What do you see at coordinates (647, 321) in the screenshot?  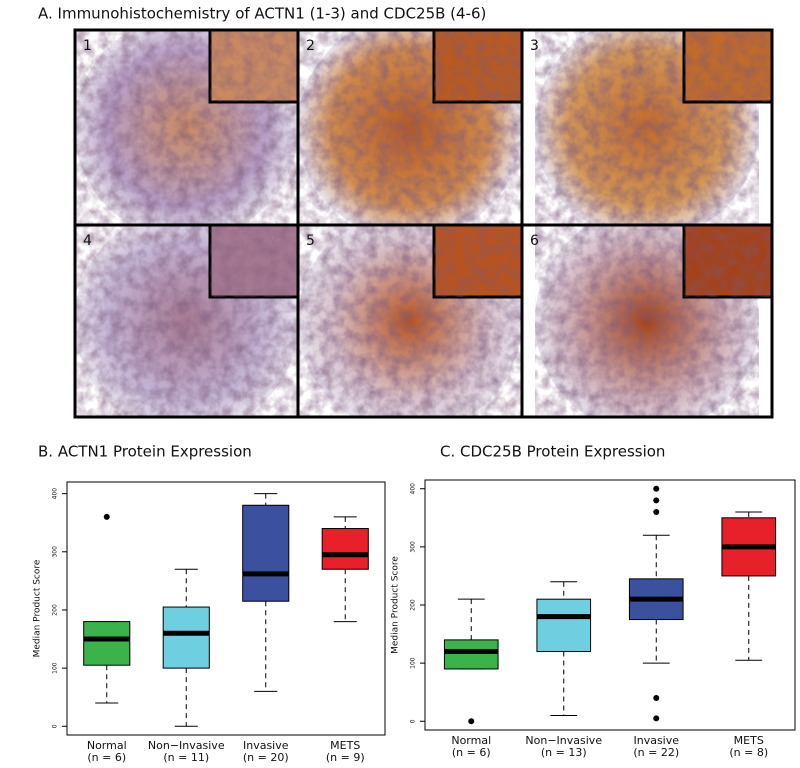 I see `ihc-panel: 6` at bounding box center [647, 321].